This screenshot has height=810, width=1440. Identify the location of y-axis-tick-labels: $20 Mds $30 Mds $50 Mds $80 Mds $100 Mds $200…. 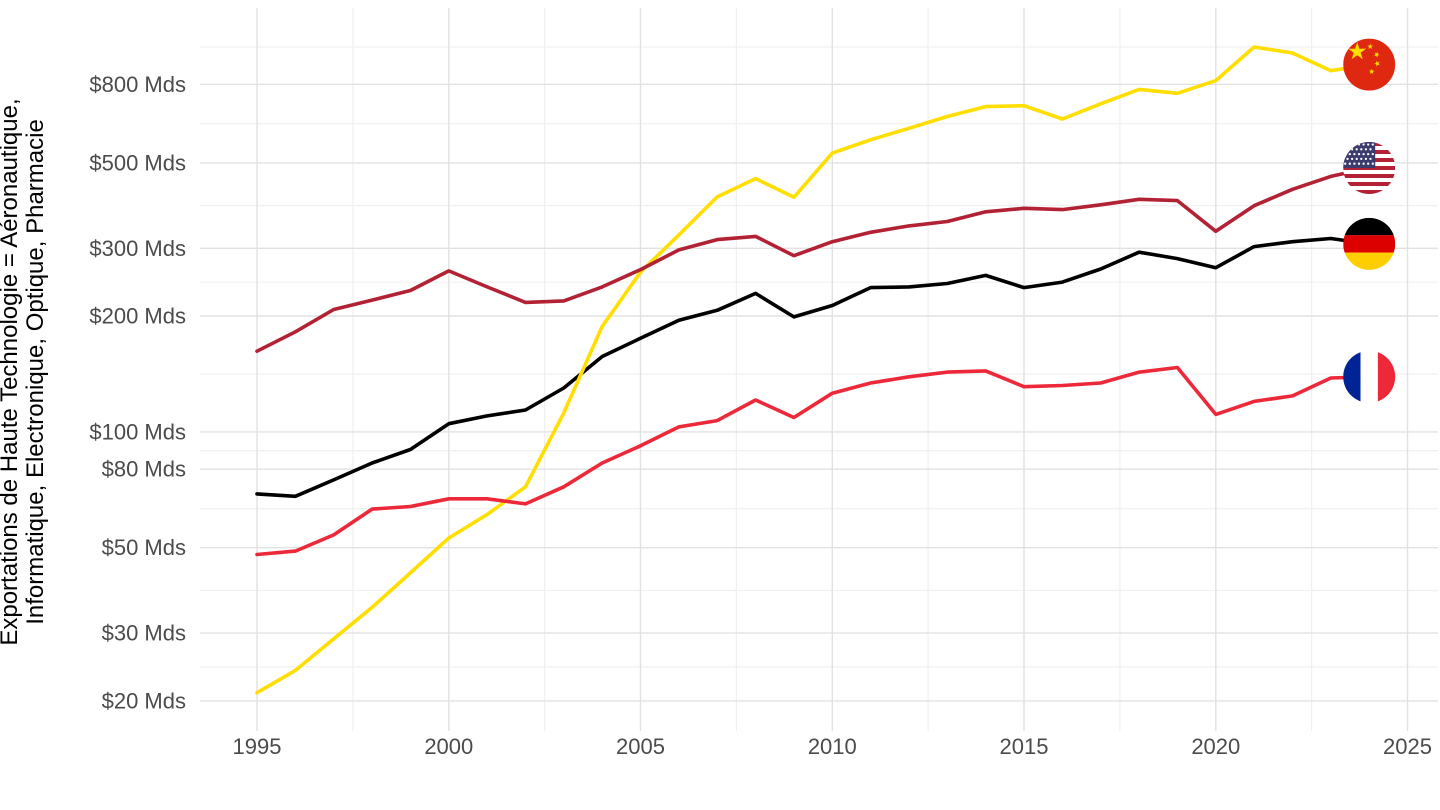
(137, 393).